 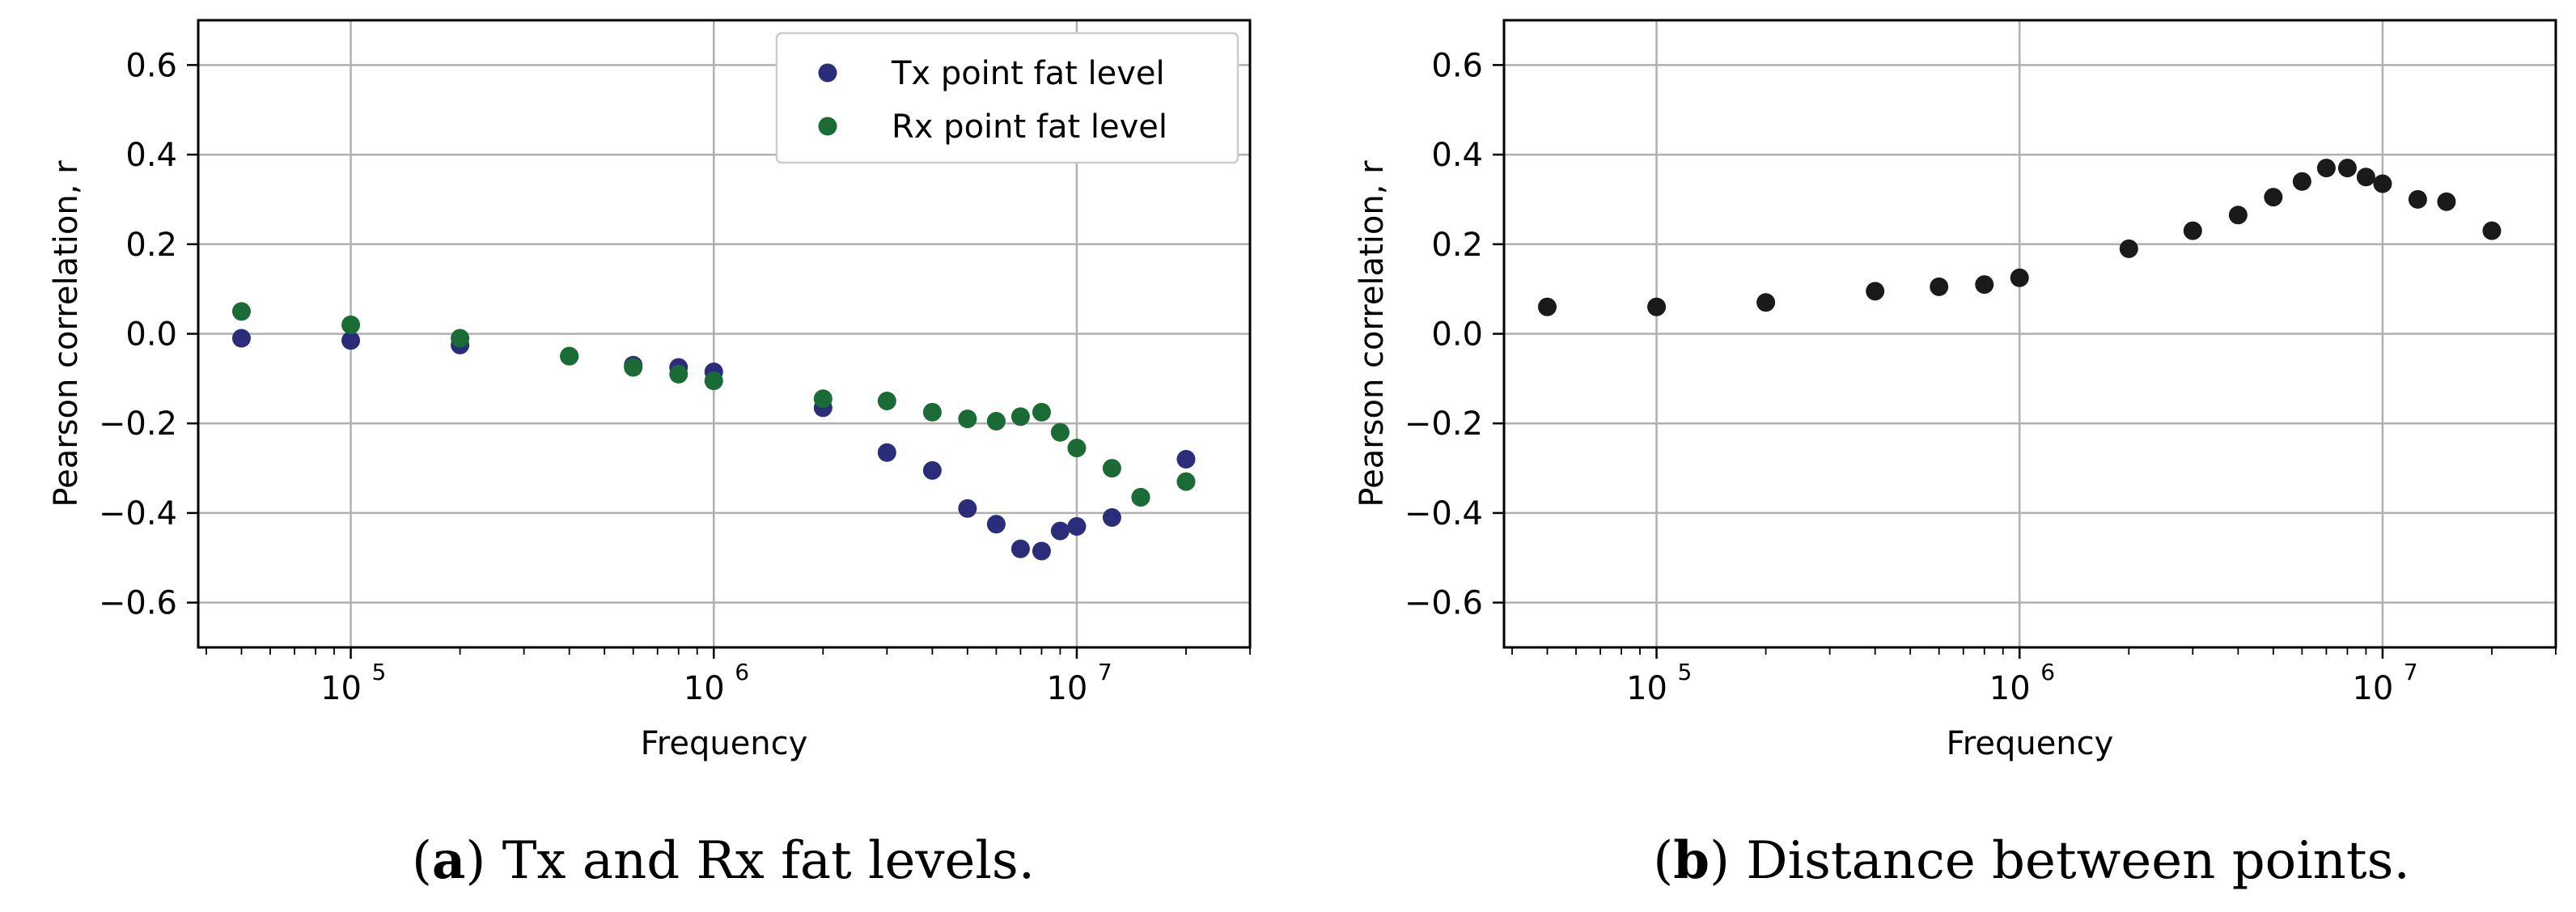 I want to click on legend-label: Rx point fat level, so click(x=1029, y=127).